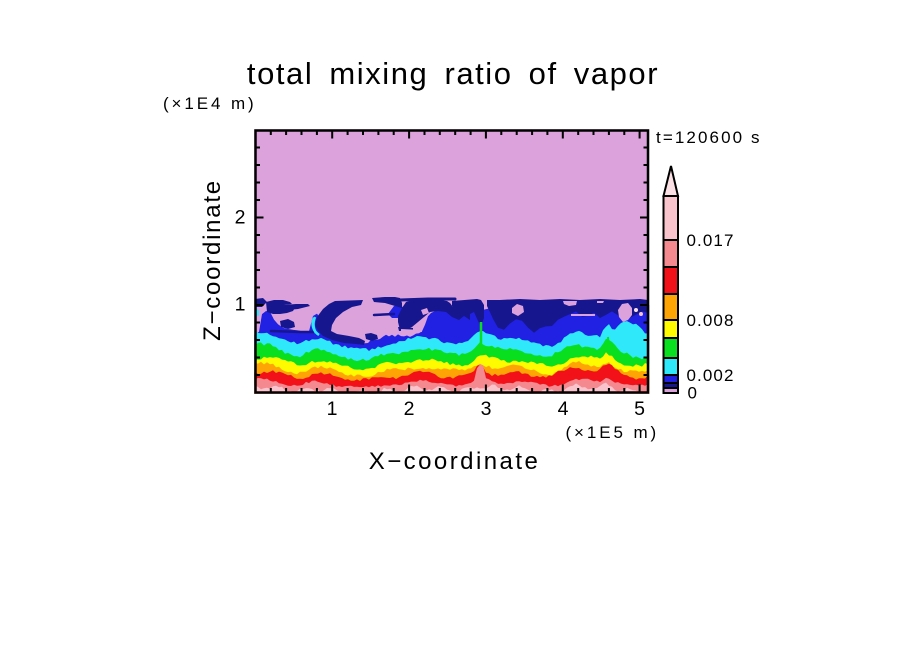  What do you see at coordinates (210, 103) in the screenshot?
I see `svg-text: (×1E4 m)` at bounding box center [210, 103].